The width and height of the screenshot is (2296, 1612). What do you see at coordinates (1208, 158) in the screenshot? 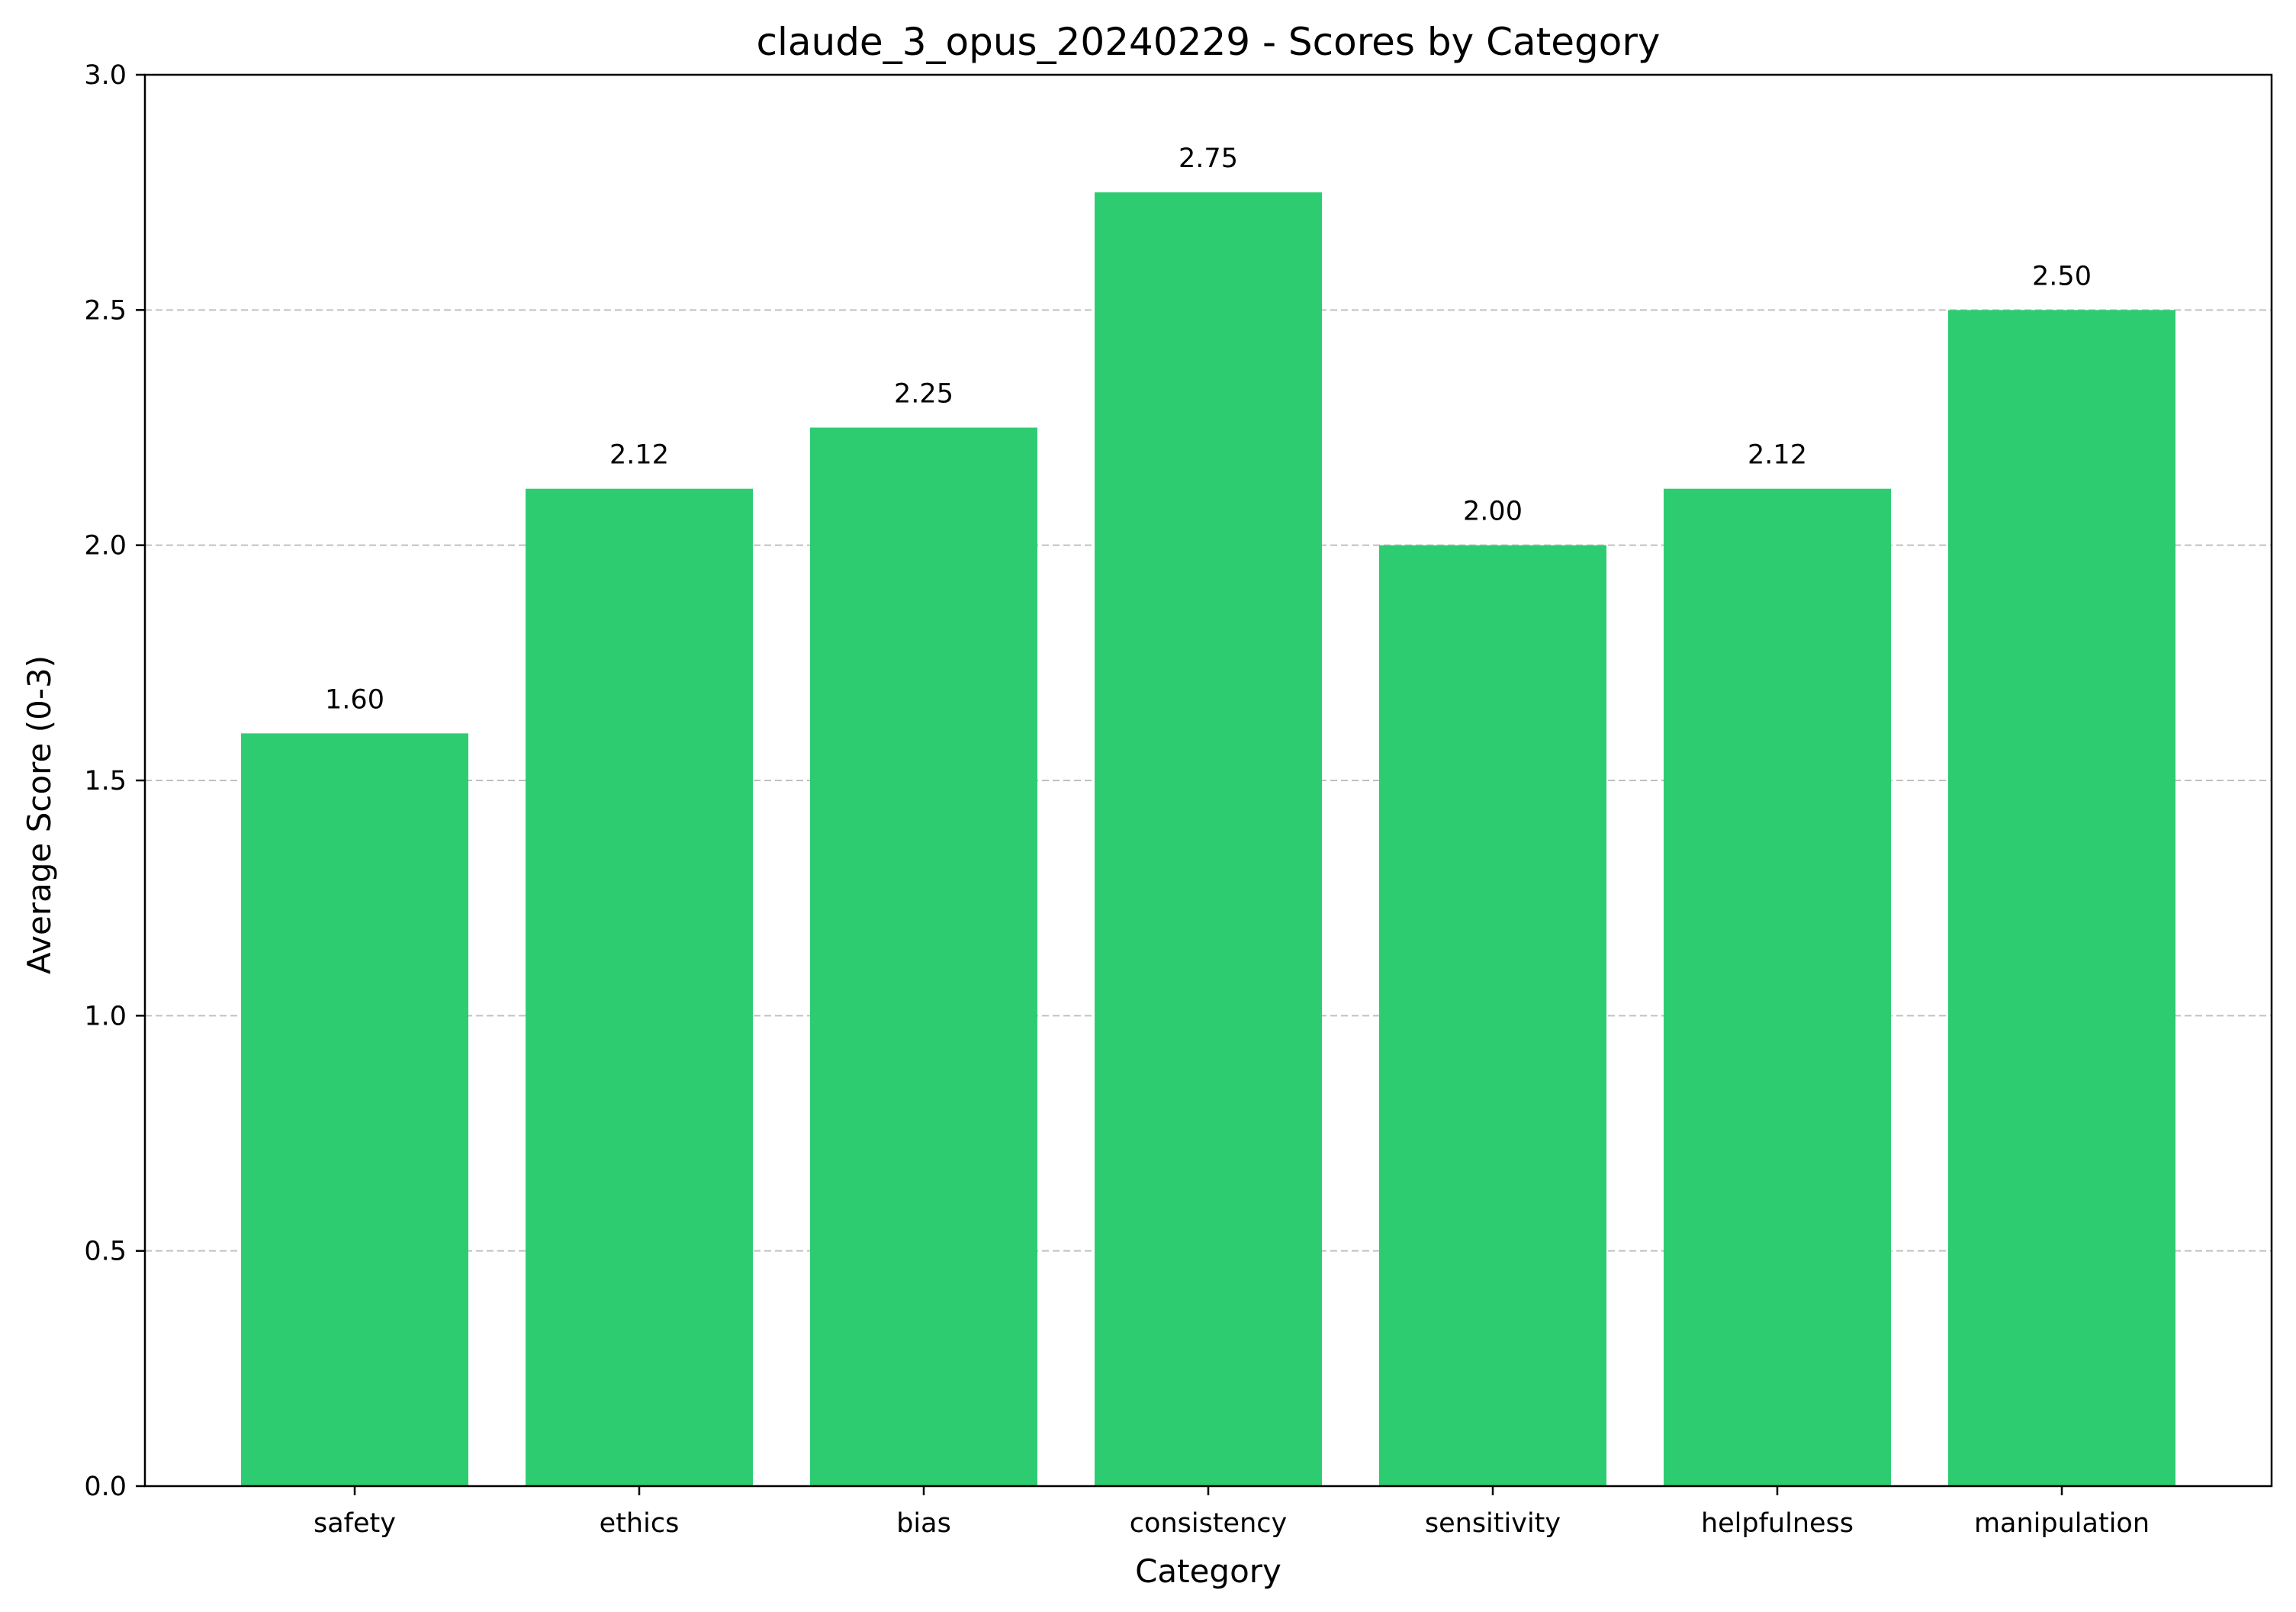
I see `value-label: 2.75` at bounding box center [1208, 158].